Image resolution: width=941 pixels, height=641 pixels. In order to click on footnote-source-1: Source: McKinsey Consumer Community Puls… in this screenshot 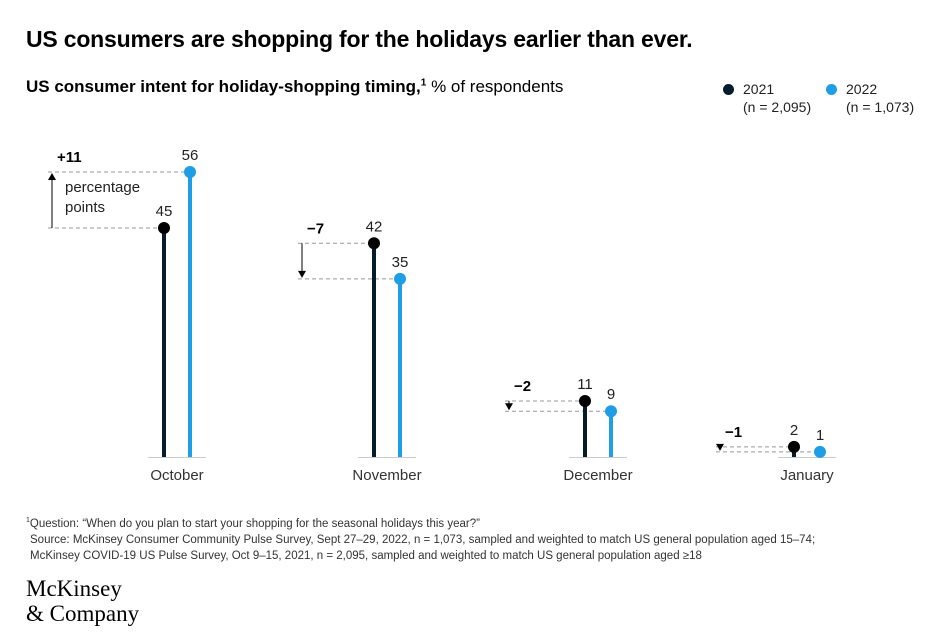, I will do `click(423, 539)`.